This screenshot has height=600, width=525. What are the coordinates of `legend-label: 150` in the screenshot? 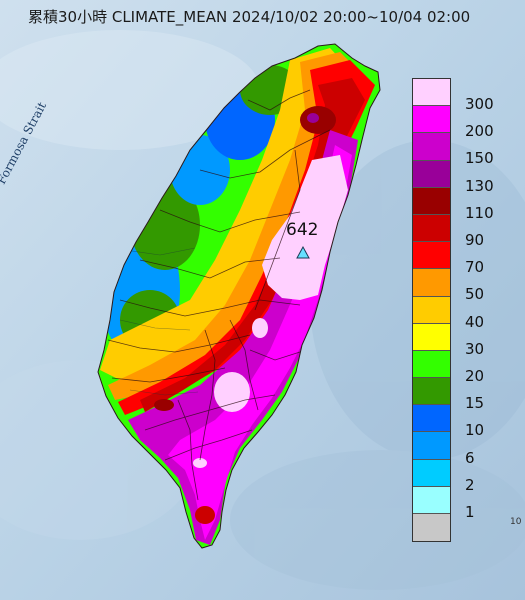 It's located at (479, 158).